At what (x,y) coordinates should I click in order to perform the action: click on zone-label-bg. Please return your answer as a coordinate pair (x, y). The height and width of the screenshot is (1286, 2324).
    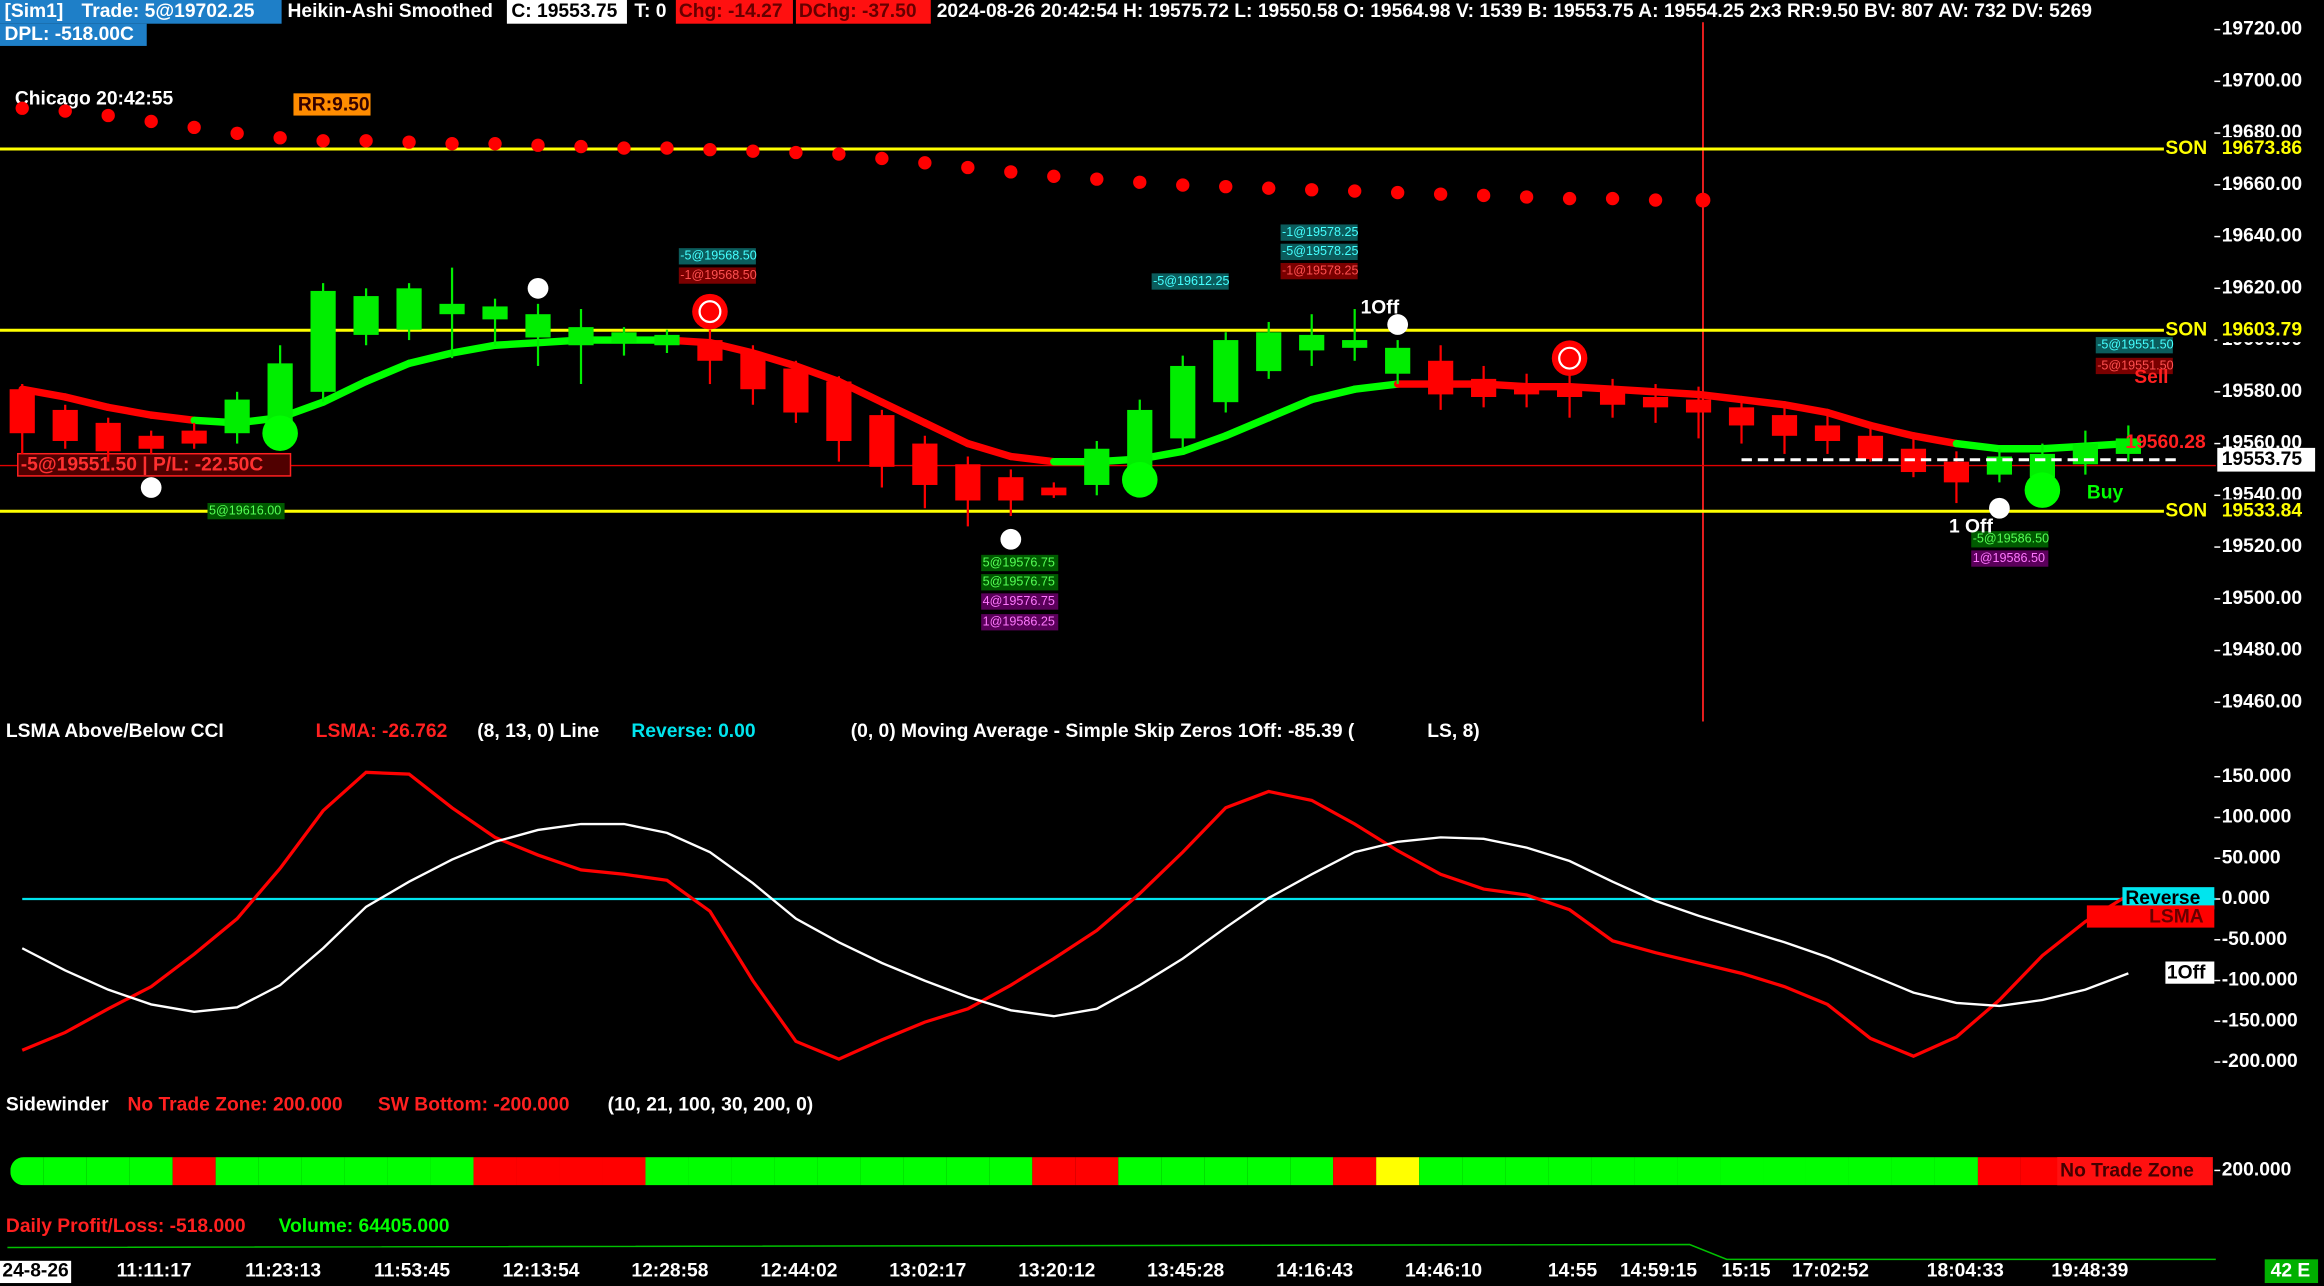
    Looking at the image, I should click on (2135, 1171).